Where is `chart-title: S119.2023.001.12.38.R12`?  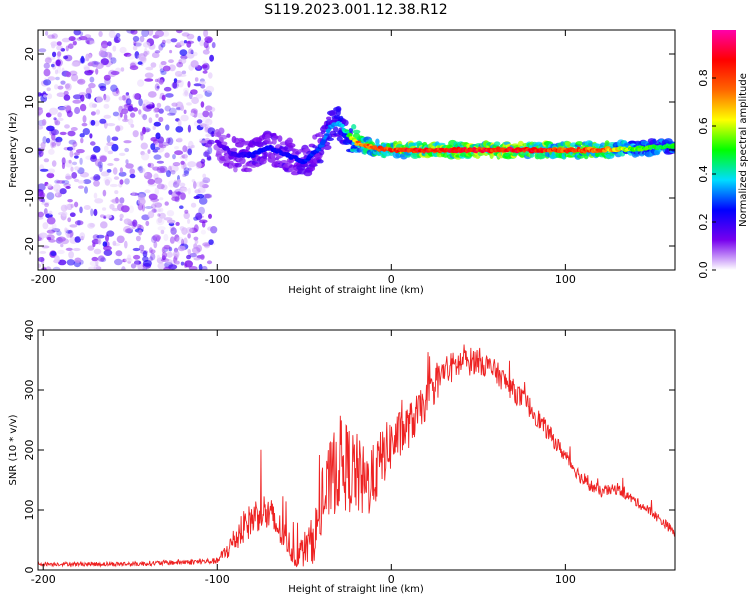 chart-title: S119.2023.001.12.38.R12 is located at coordinates (355, 10).